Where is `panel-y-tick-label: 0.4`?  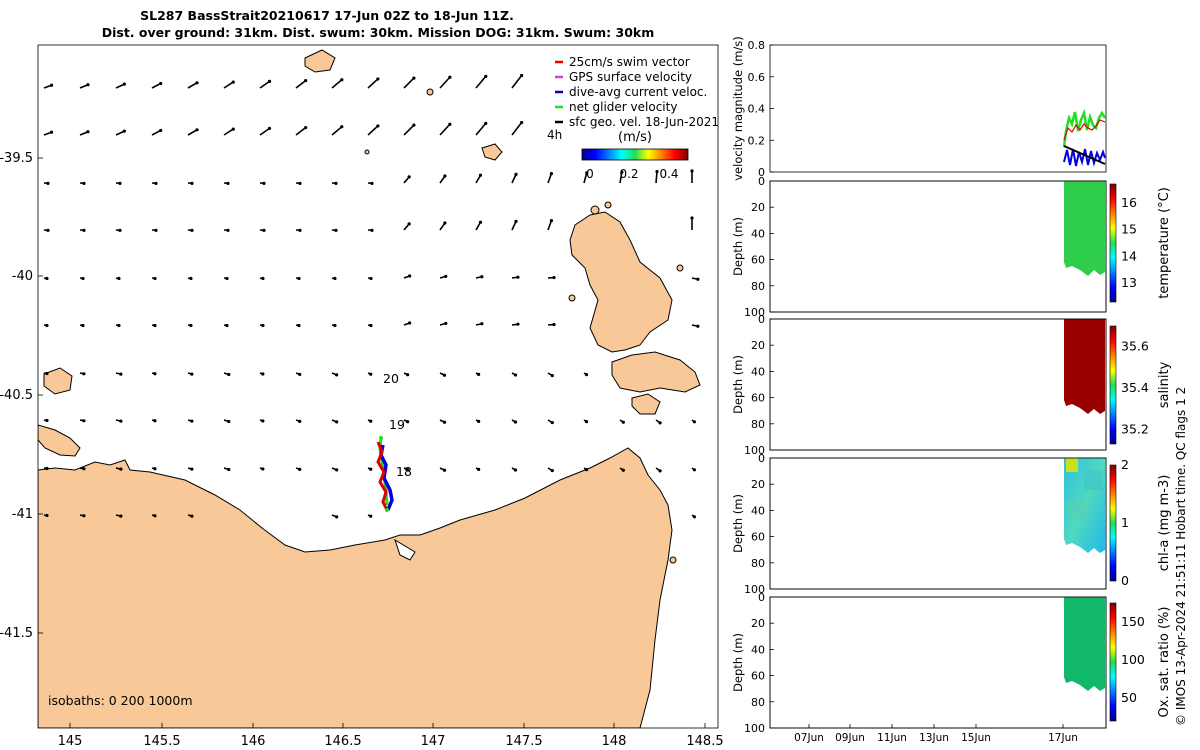
panel-y-tick-label: 0.4 is located at coordinates (757, 109).